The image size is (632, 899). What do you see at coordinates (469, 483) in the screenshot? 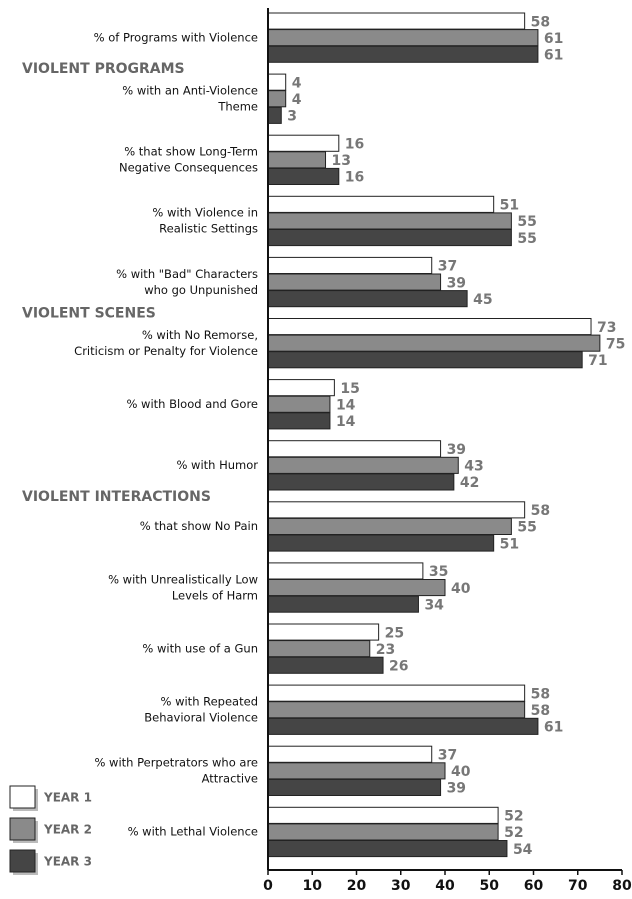
I see `value-label: 42` at bounding box center [469, 483].